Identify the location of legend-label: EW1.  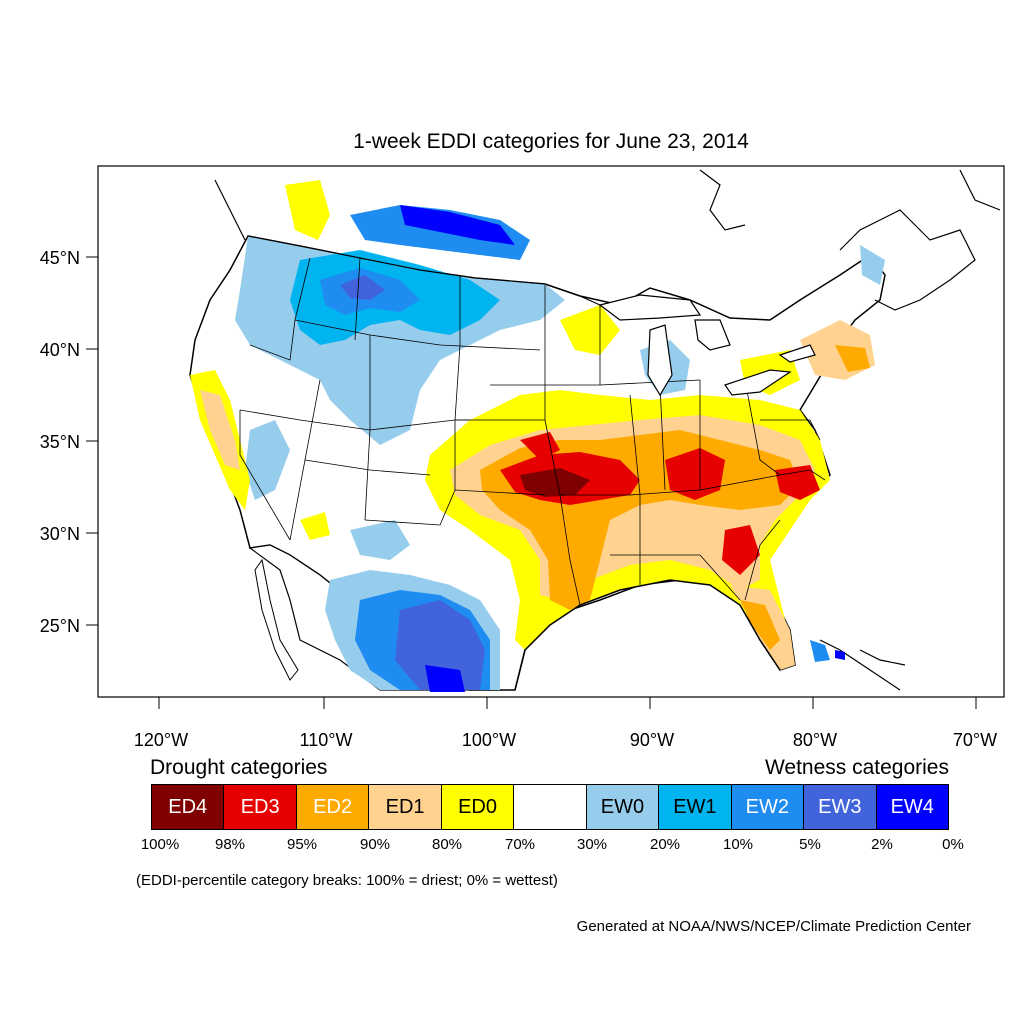
(695, 806).